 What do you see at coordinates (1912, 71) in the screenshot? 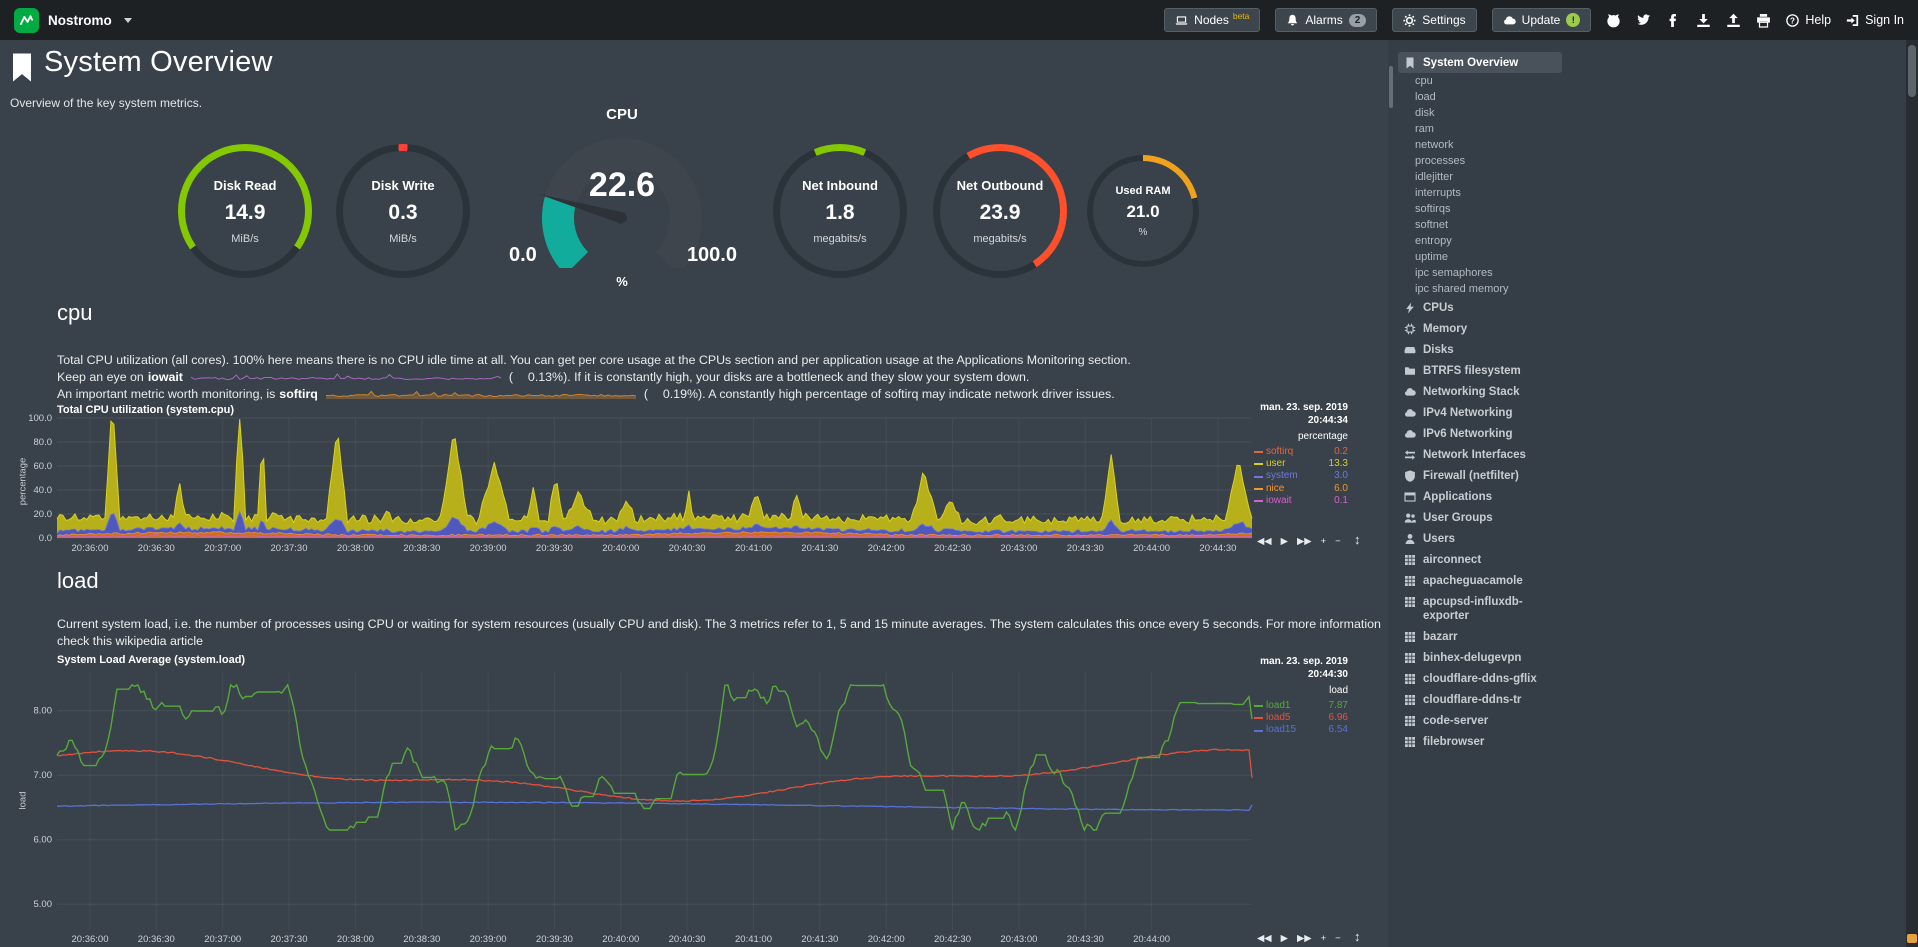
I see `scrollbar-thumb` at bounding box center [1912, 71].